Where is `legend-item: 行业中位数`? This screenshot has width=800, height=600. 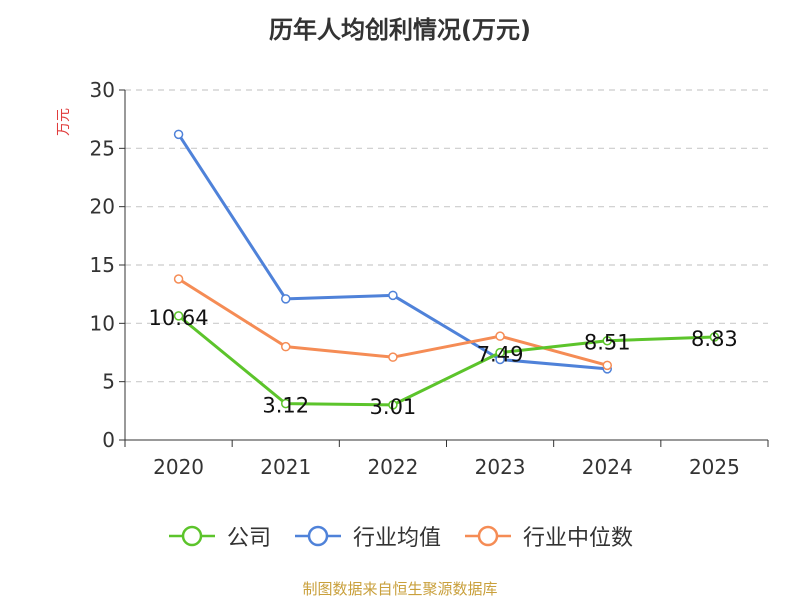
legend-item: 行业中位数 is located at coordinates (548, 536).